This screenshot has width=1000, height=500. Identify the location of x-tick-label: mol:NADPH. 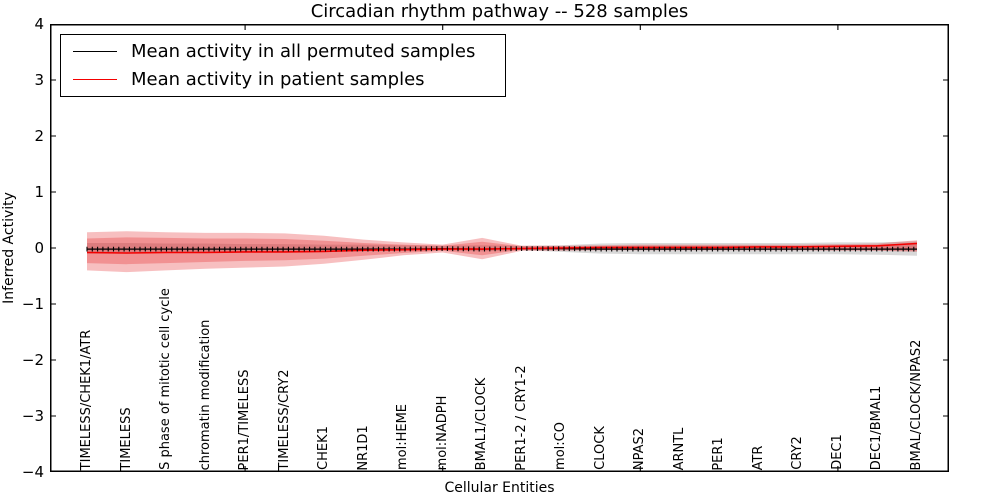
(442, 432).